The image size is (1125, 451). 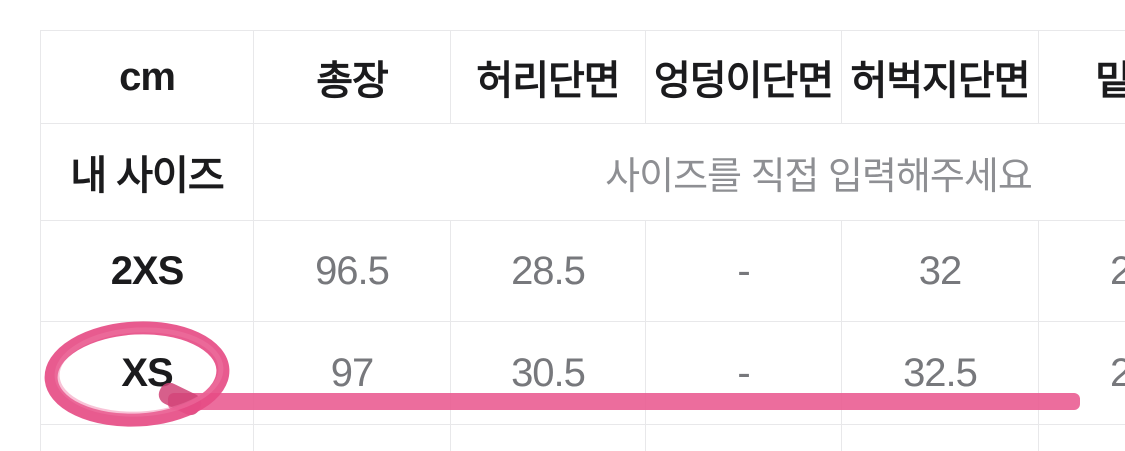 What do you see at coordinates (147, 271) in the screenshot?
I see `size-label-2xs: 2XS` at bounding box center [147, 271].